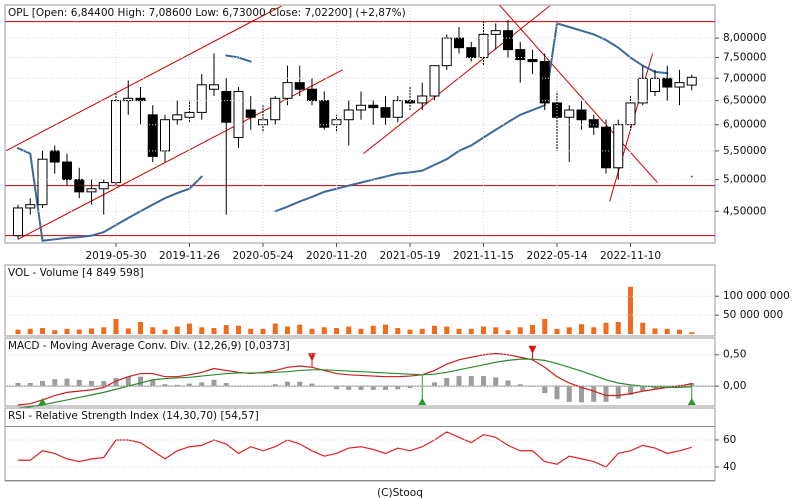 The height and width of the screenshot is (500, 800). I want to click on y-tick-label: 4,50000, so click(744, 211).